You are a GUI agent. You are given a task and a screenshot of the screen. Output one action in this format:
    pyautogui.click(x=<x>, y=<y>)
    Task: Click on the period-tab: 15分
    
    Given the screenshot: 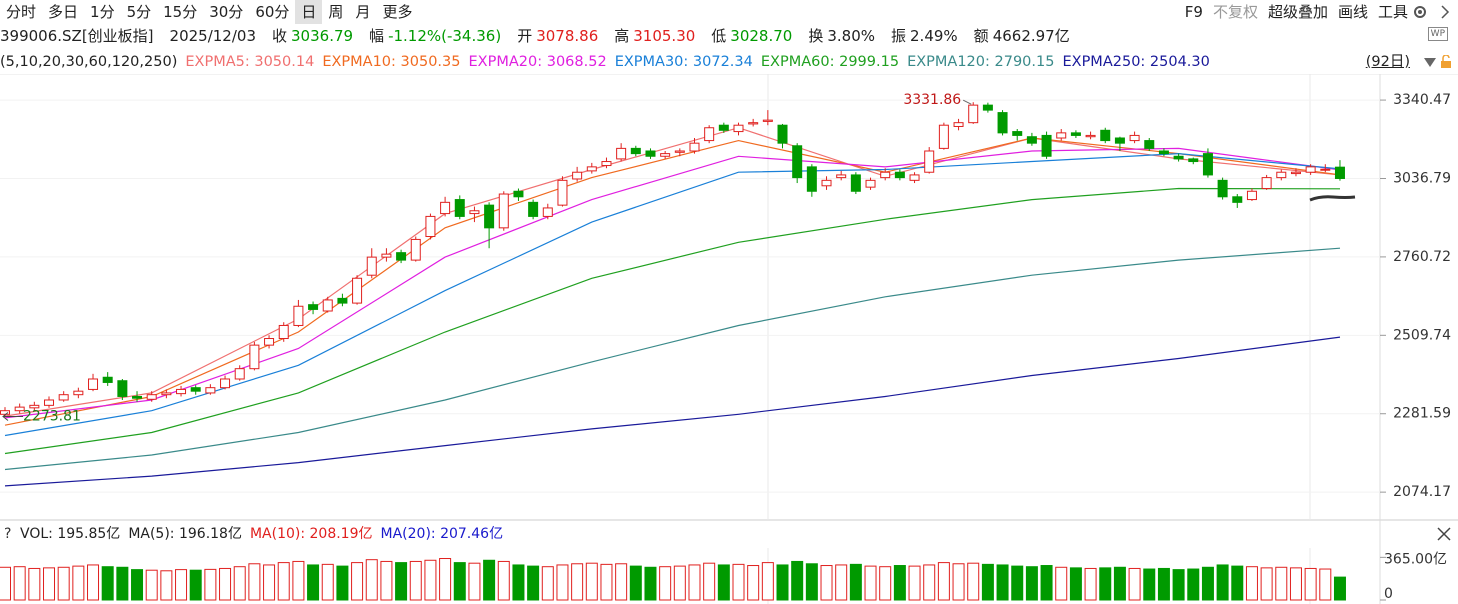 What is the action you would take?
    pyautogui.click(x=180, y=12)
    